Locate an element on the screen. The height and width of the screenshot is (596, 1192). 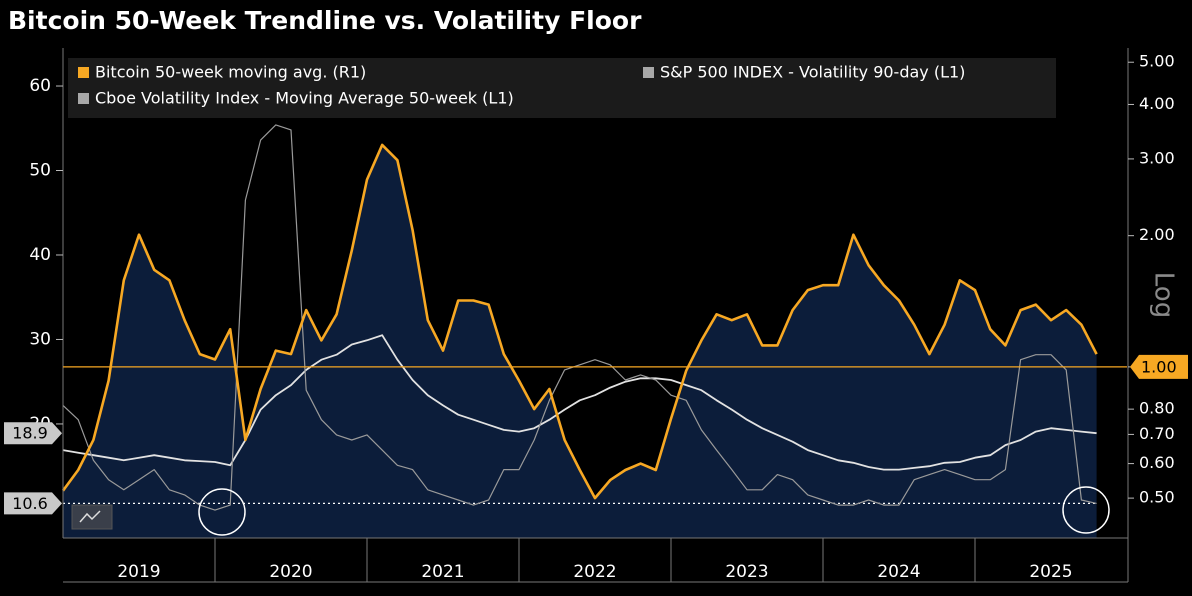
floor-tag-label: 10.6 is located at coordinates (30, 503).